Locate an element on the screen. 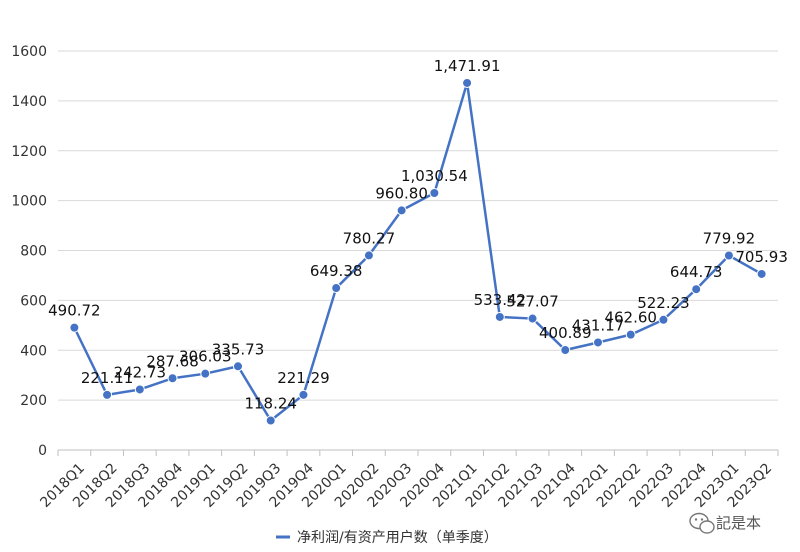 This screenshot has width=800, height=552. y-tick-label: 1600 is located at coordinates (29, 52).